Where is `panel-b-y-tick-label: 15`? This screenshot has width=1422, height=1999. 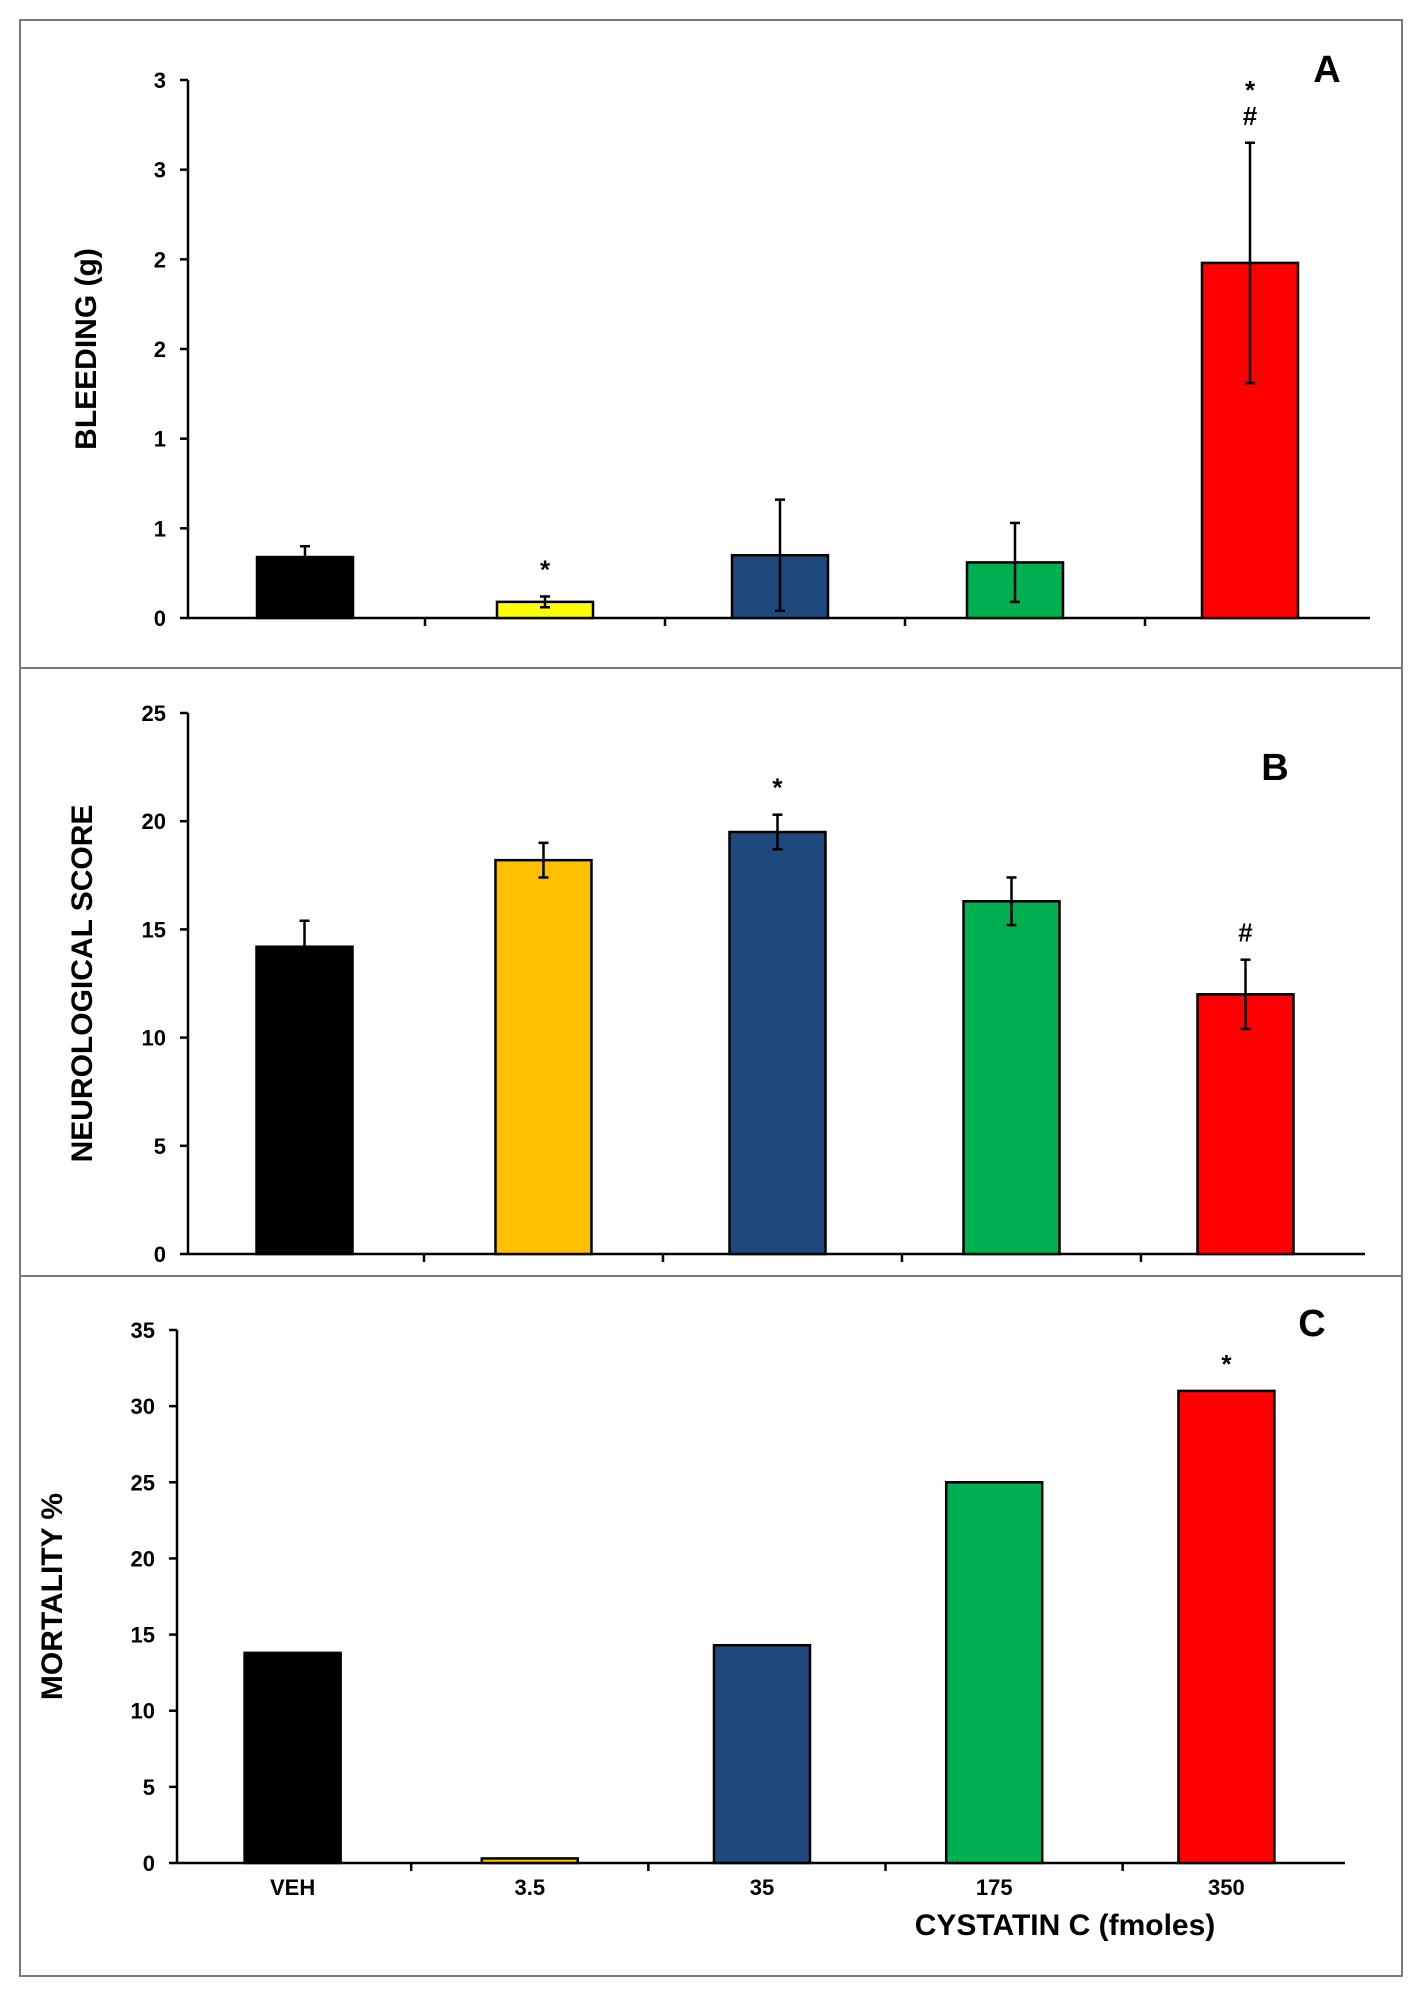
panel-b-y-tick-label: 15 is located at coordinates (154, 929).